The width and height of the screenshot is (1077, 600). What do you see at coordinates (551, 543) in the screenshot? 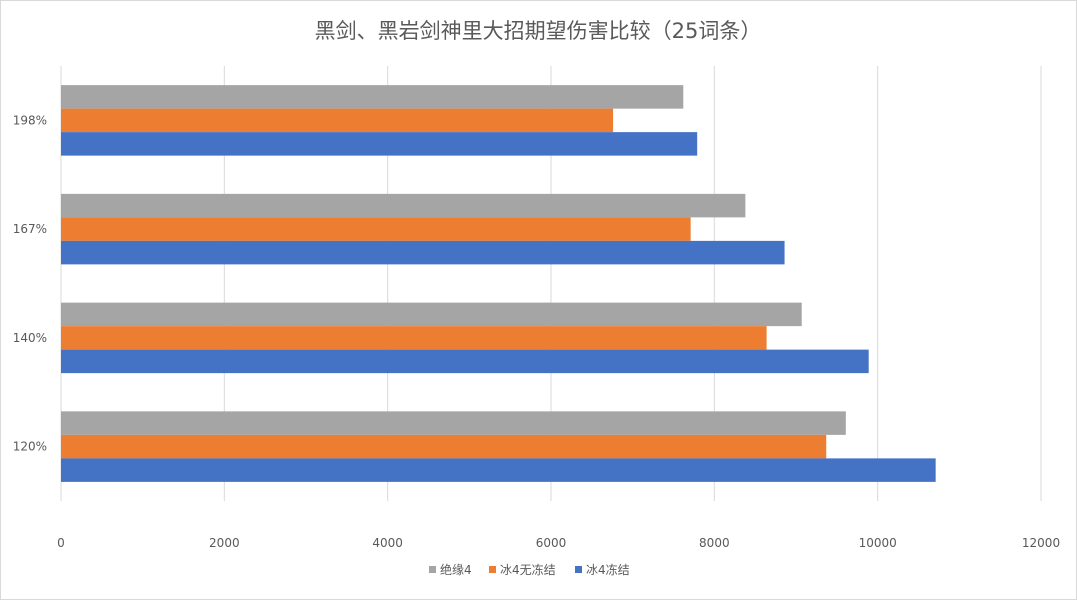
I see `x-tick-label: 6000` at bounding box center [551, 543].